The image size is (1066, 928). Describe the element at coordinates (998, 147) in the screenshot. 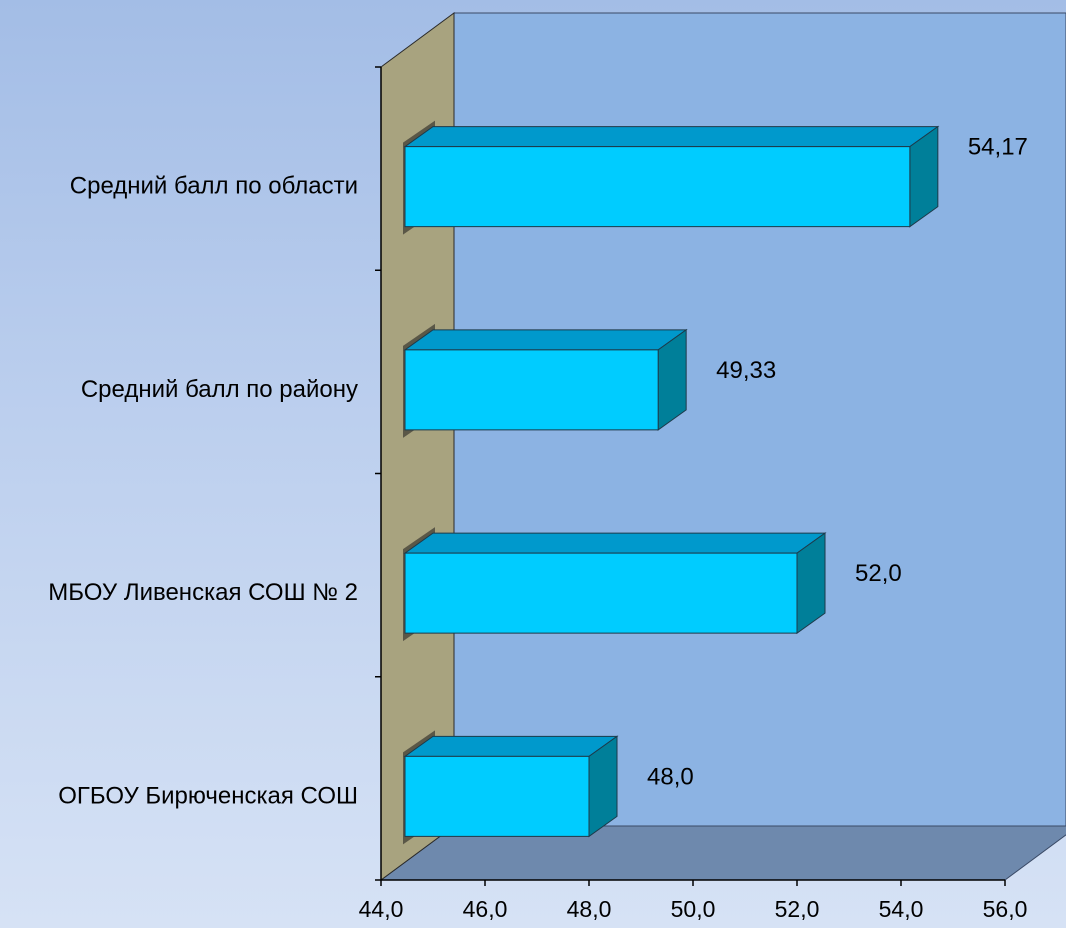

I see `bar-data-label: 54,17` at that location.